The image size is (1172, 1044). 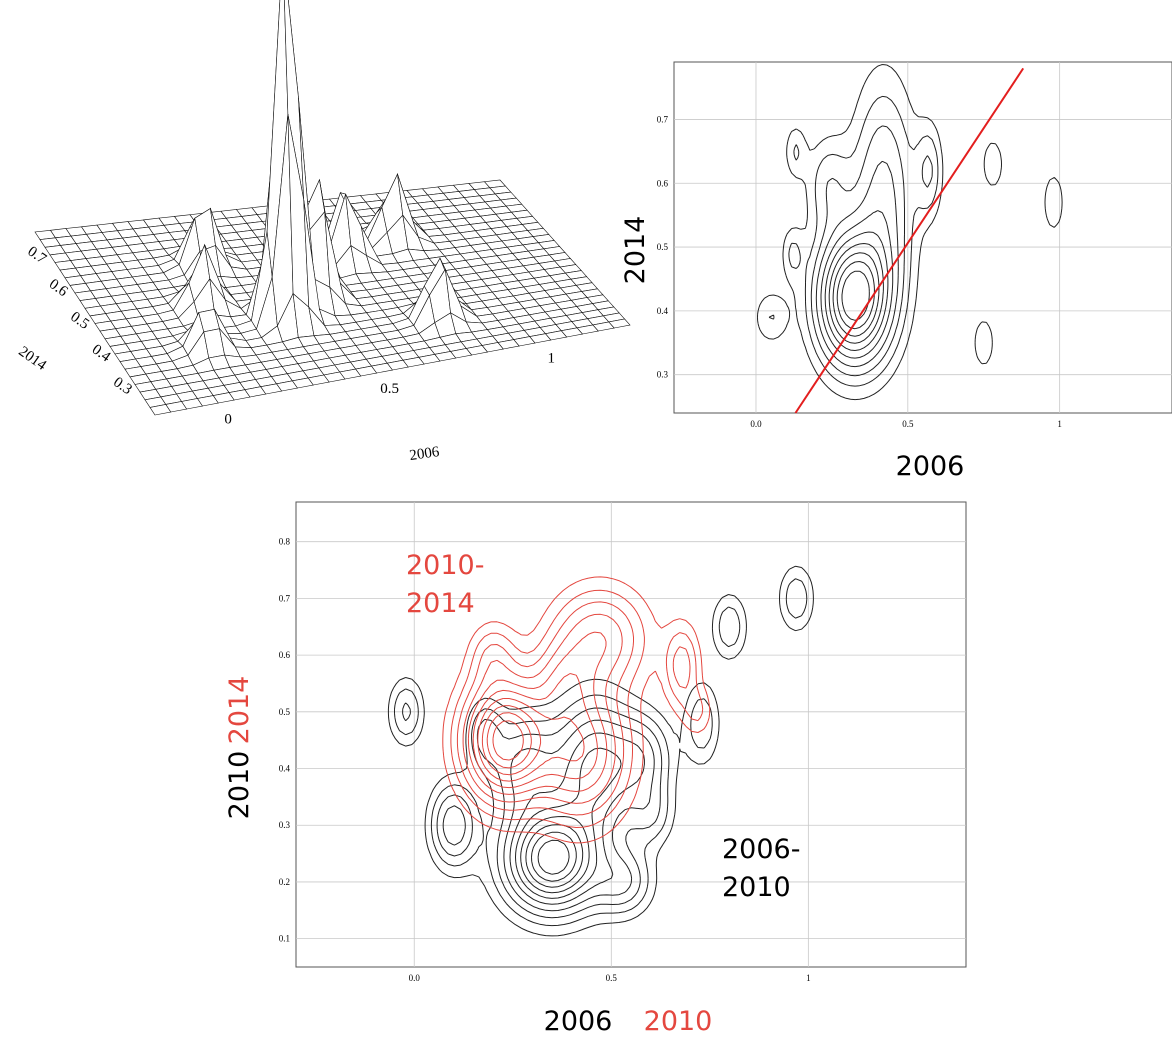 What do you see at coordinates (678, 1021) in the screenshot?
I see `x-axis-label-secondary: 2010` at bounding box center [678, 1021].